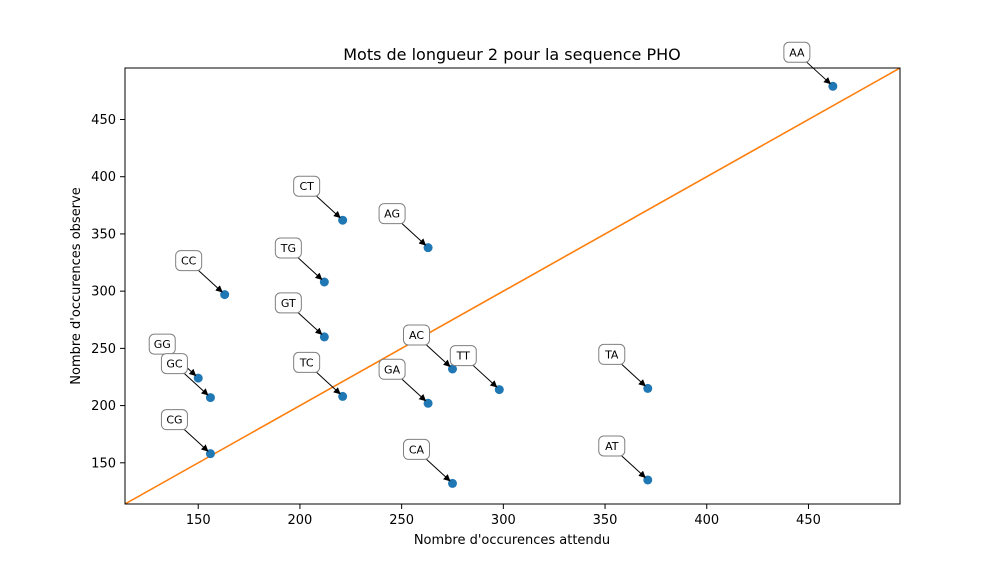 The height and width of the screenshot is (566, 1000). Describe the element at coordinates (503, 520) in the screenshot. I see `x-tick-label: 300` at that location.